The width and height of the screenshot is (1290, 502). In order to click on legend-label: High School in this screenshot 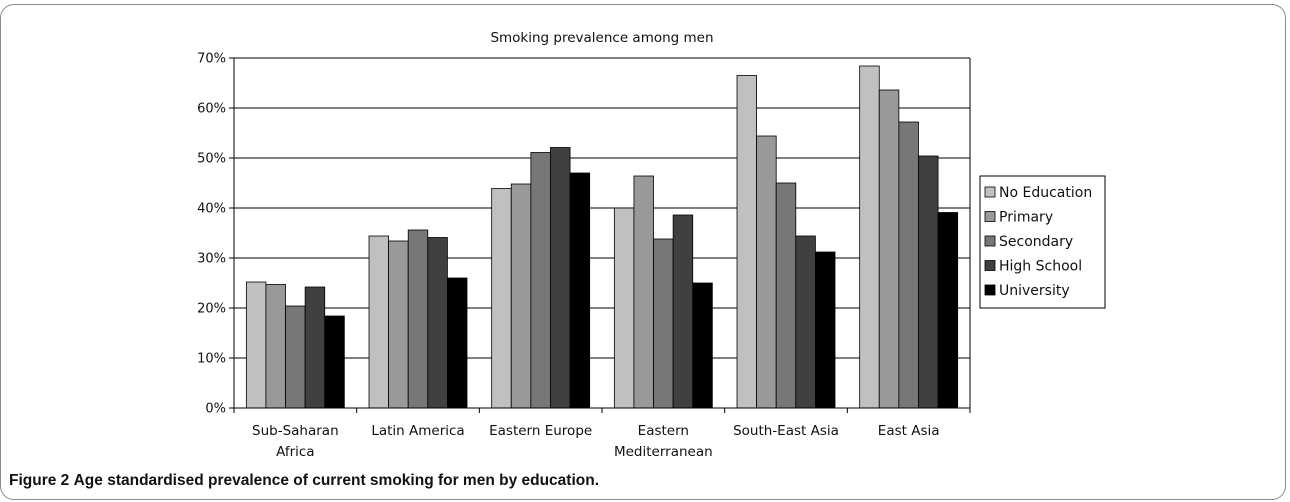, I will do `click(1040, 267)`.